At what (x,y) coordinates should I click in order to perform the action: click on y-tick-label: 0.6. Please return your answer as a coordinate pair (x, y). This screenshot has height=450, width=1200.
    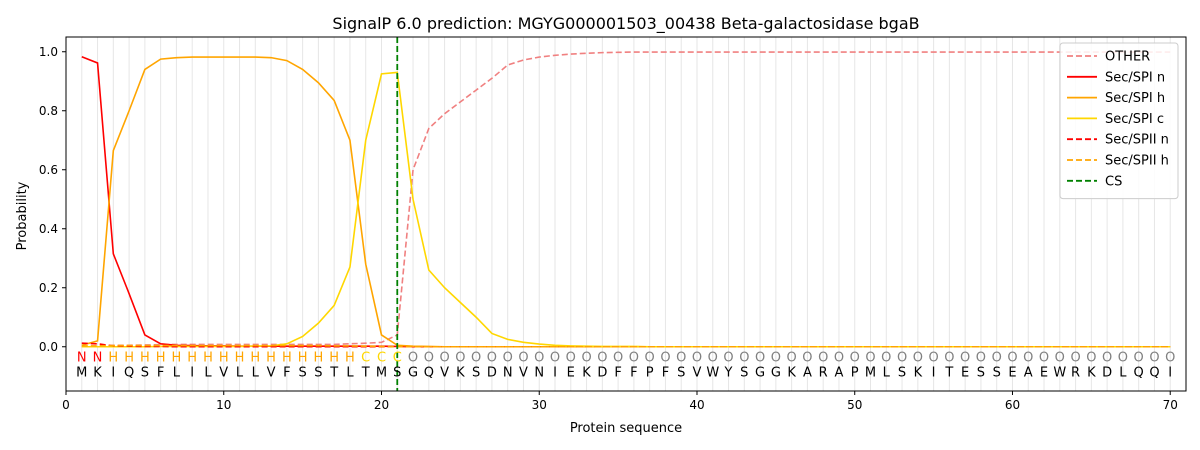
    Looking at the image, I should click on (48, 170).